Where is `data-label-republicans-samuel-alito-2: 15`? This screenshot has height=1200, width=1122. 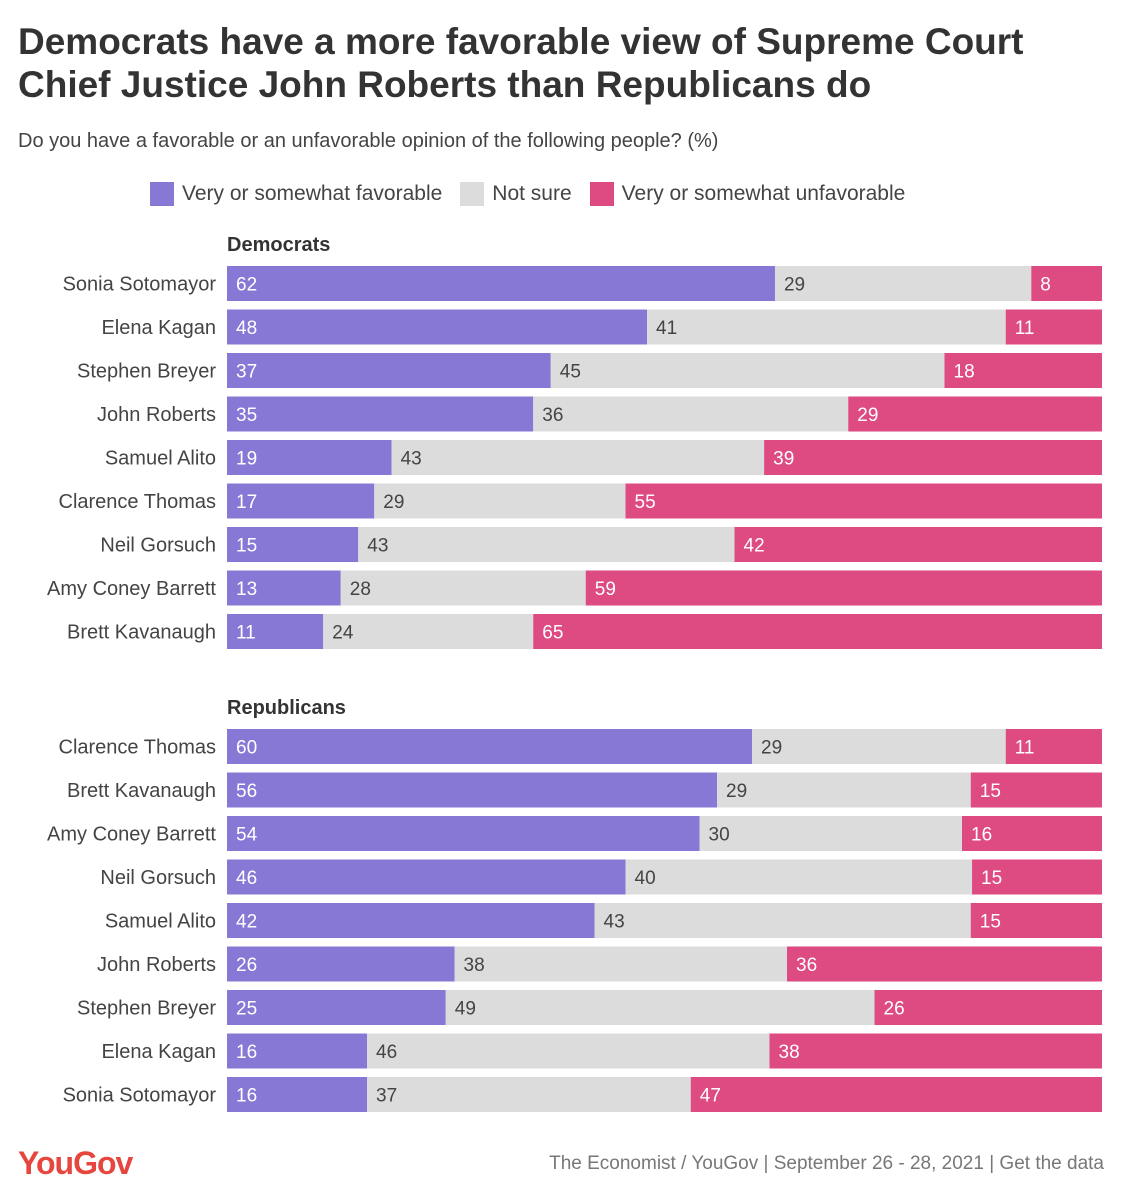
data-label-republicans-samuel-alito-2: 15 is located at coordinates (990, 922).